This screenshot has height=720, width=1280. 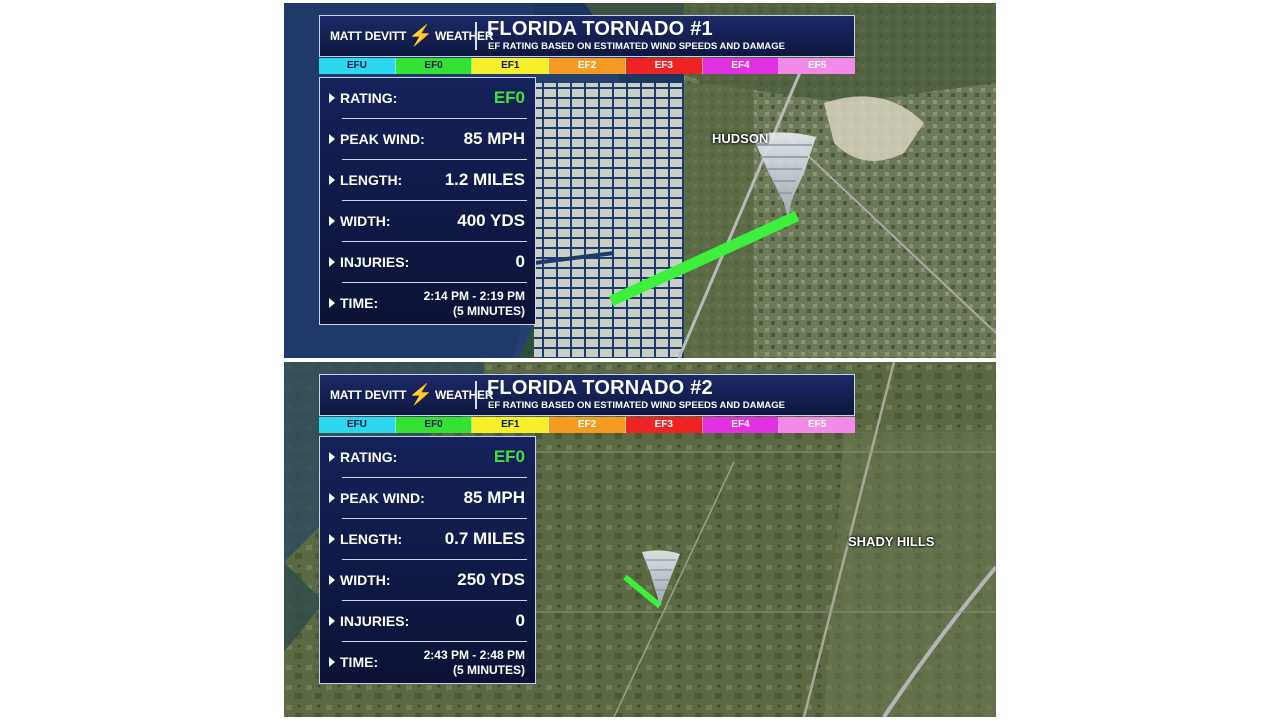 I want to click on info-row-length: LENGTH: 0.7 MILES, so click(x=427, y=539).